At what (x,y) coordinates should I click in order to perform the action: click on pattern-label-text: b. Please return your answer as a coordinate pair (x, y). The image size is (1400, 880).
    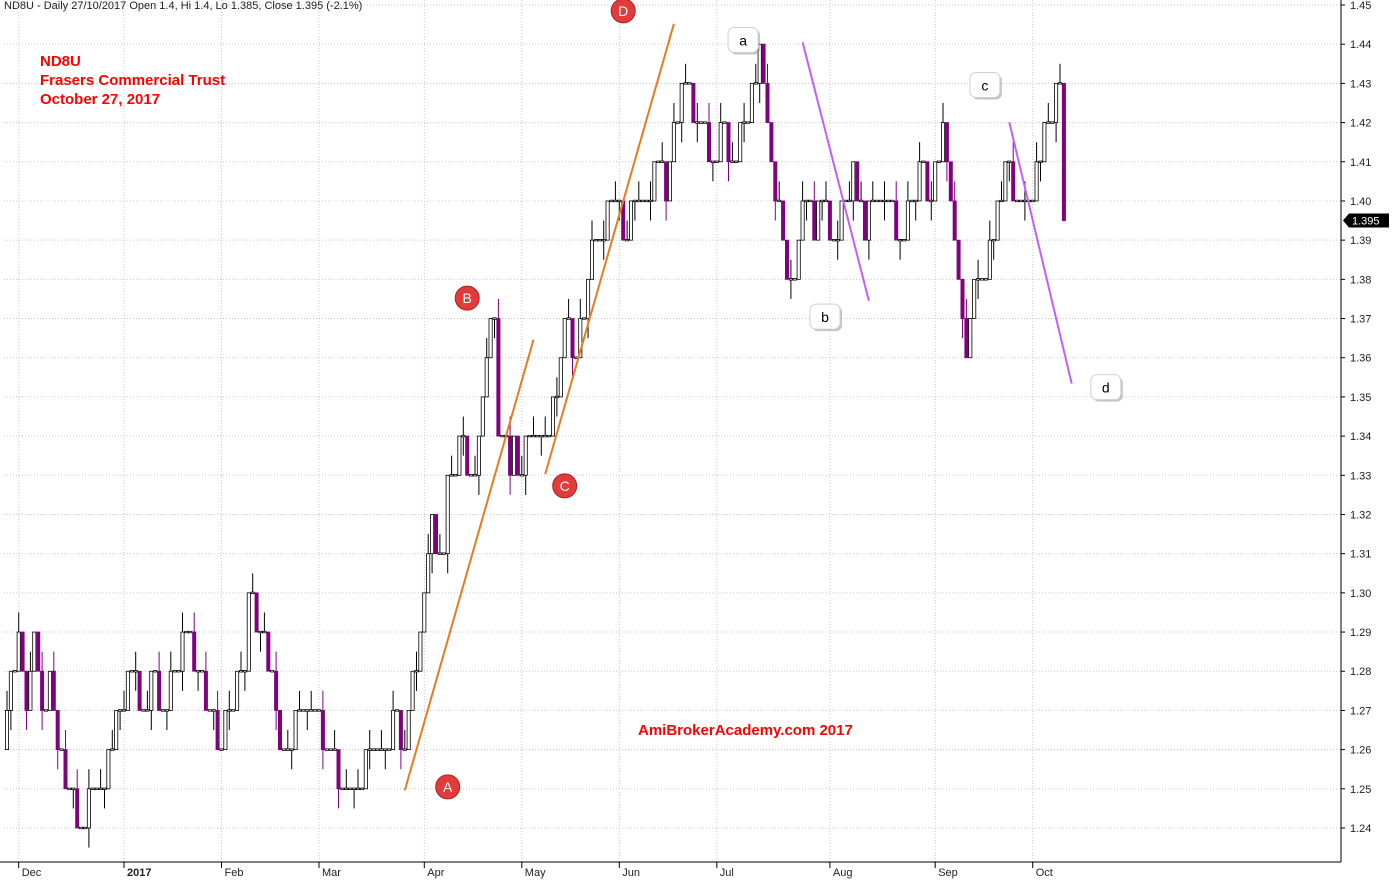
    Looking at the image, I should click on (825, 317).